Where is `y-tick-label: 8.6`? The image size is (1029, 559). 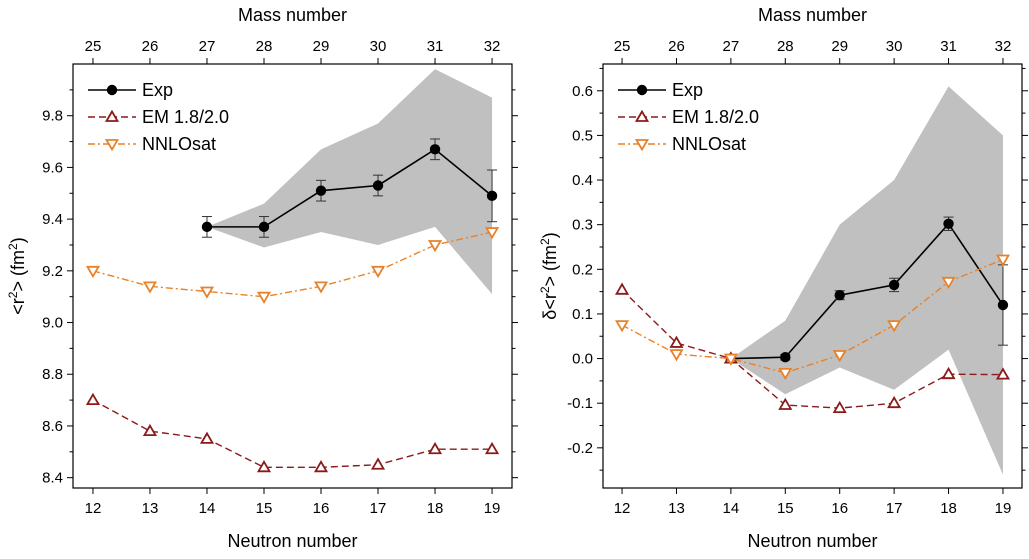
y-tick-label: 8.6 is located at coordinates (52, 426).